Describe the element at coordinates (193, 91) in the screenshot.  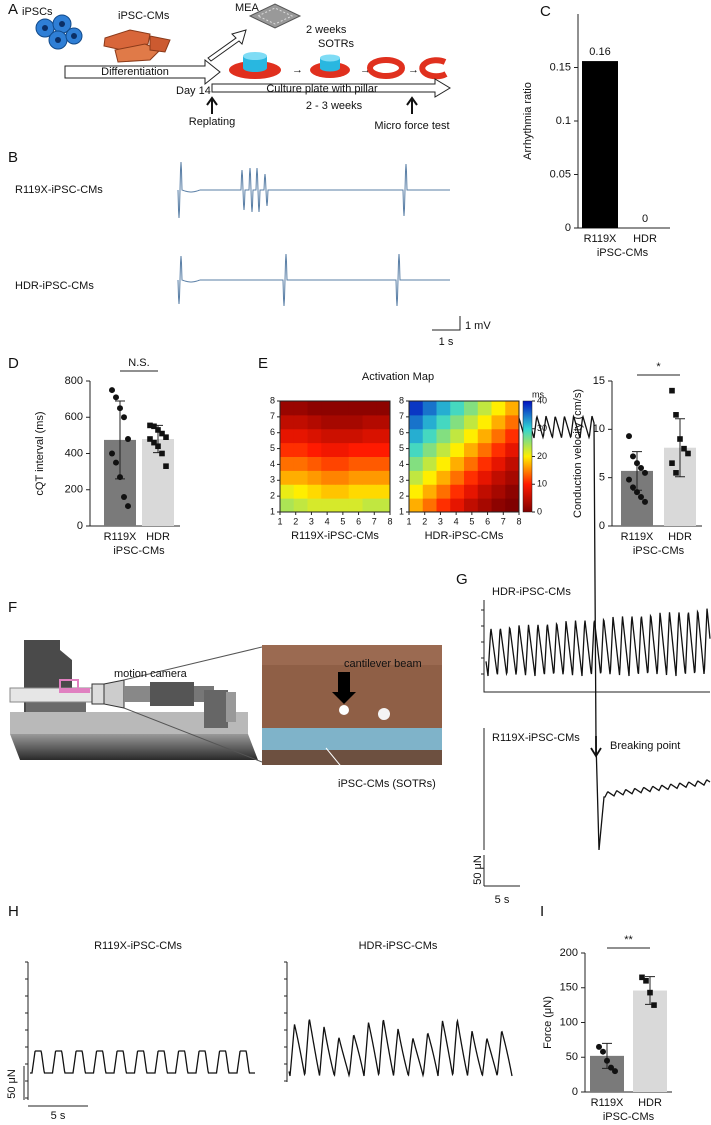
I see `label: Day 14` at that location.